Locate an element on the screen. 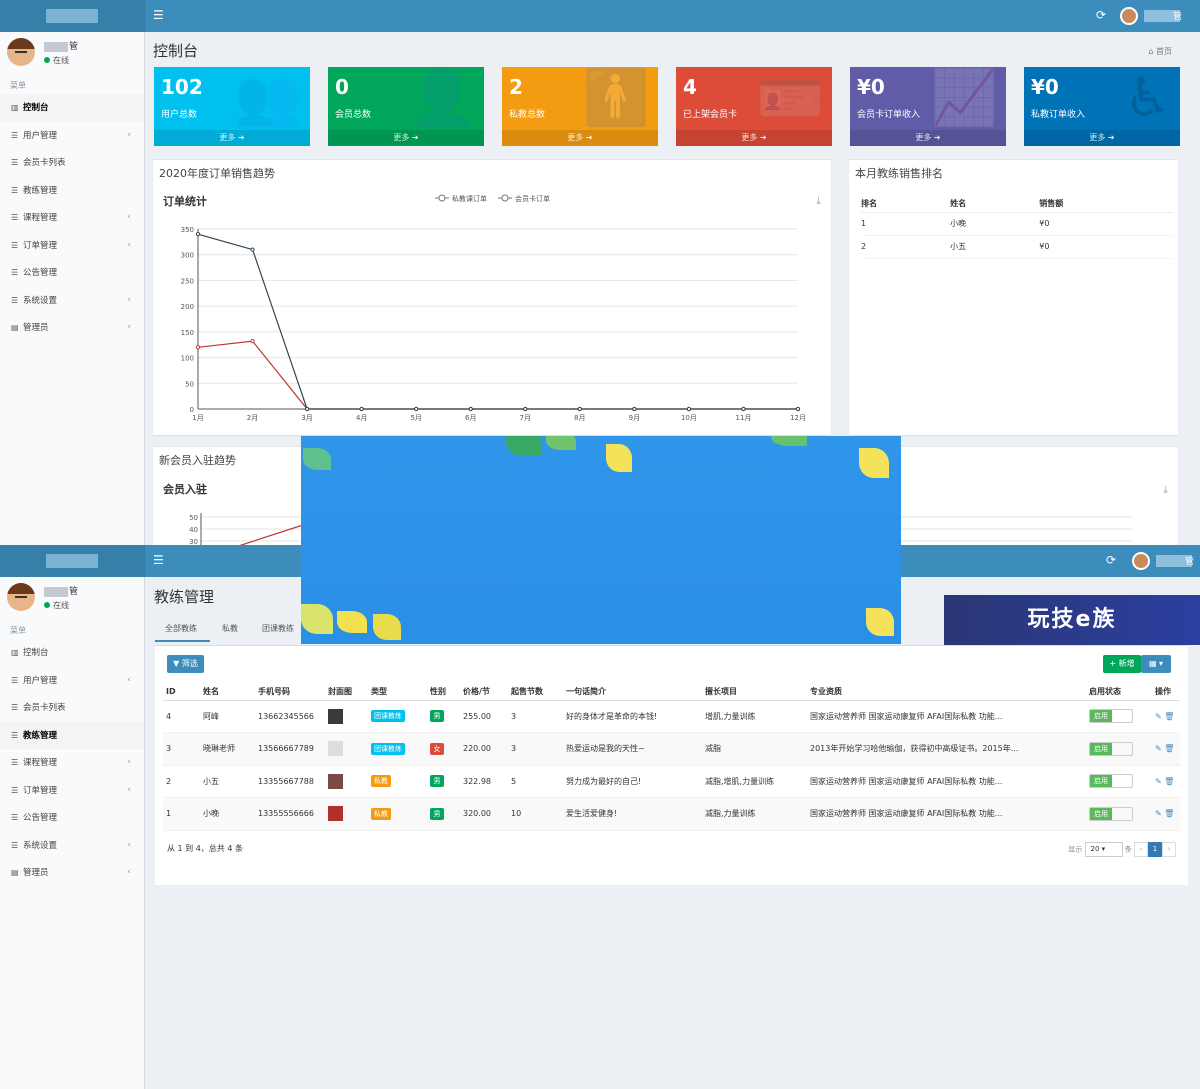 The width and height of the screenshot is (1200, 1089). legend-label: 会员卡订单 is located at coordinates (532, 198).